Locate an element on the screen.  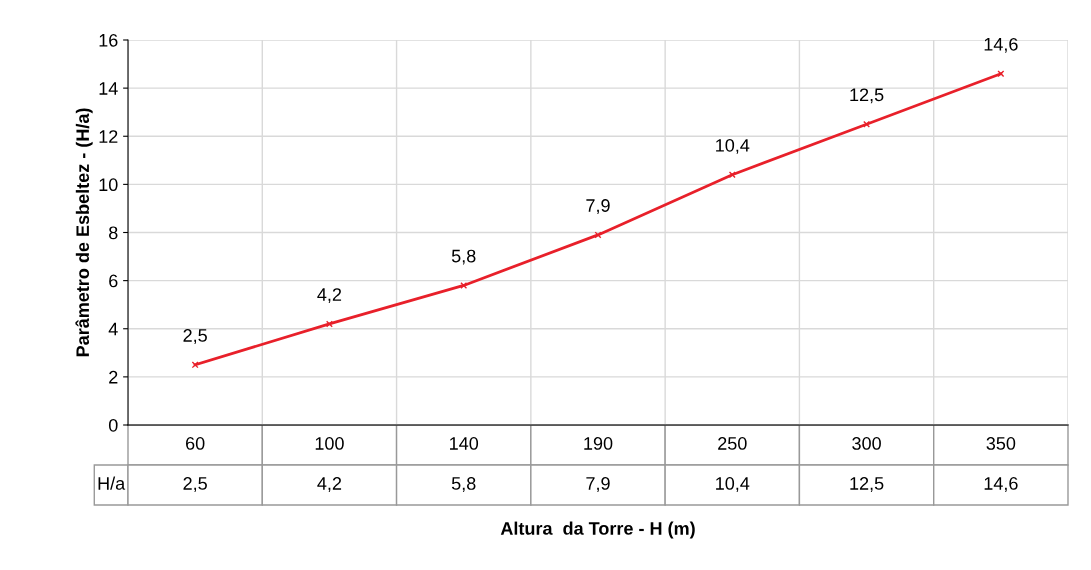
text: 12,5 is located at coordinates (867, 96).